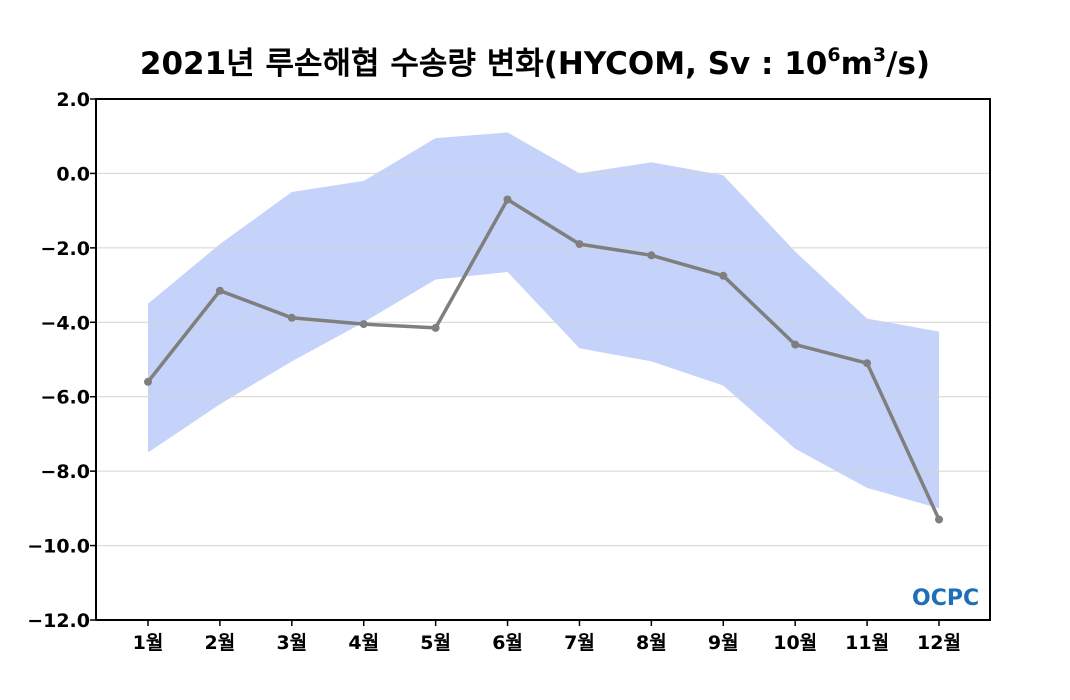 Image resolution: width=1070 pixels, height=700 pixels. I want to click on x-tick-label-2: 3월, so click(291, 643).